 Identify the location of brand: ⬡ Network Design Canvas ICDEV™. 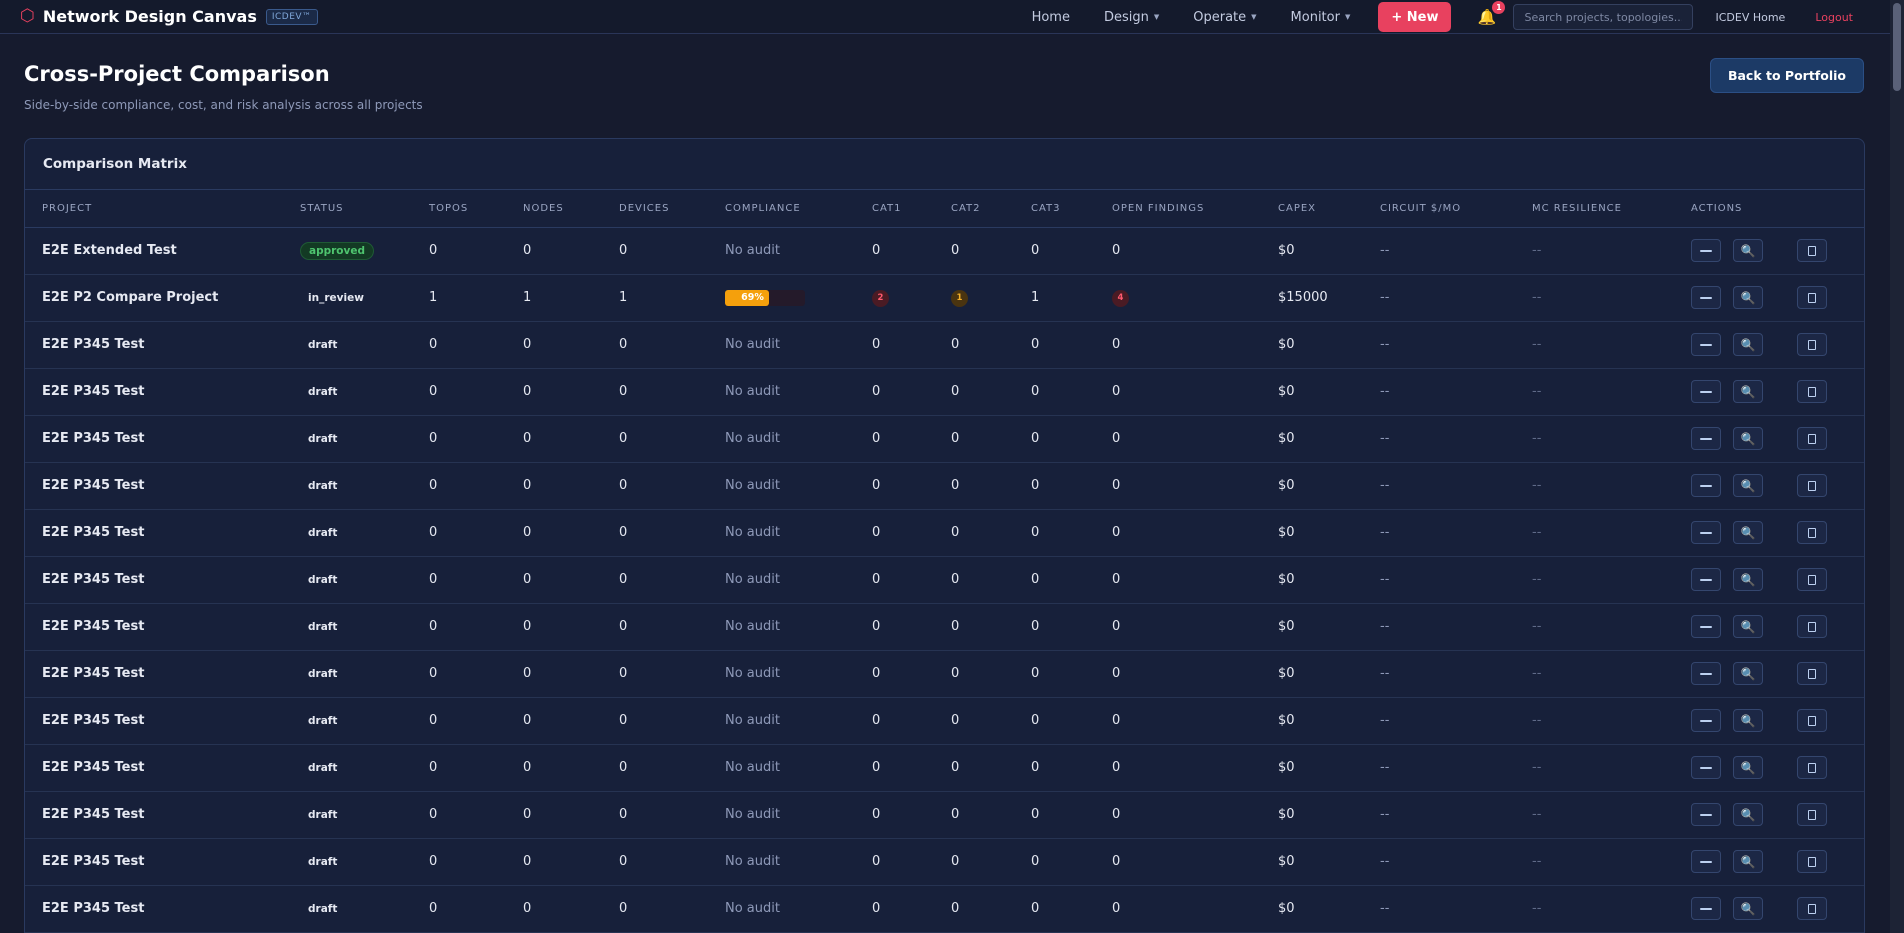
(169, 16).